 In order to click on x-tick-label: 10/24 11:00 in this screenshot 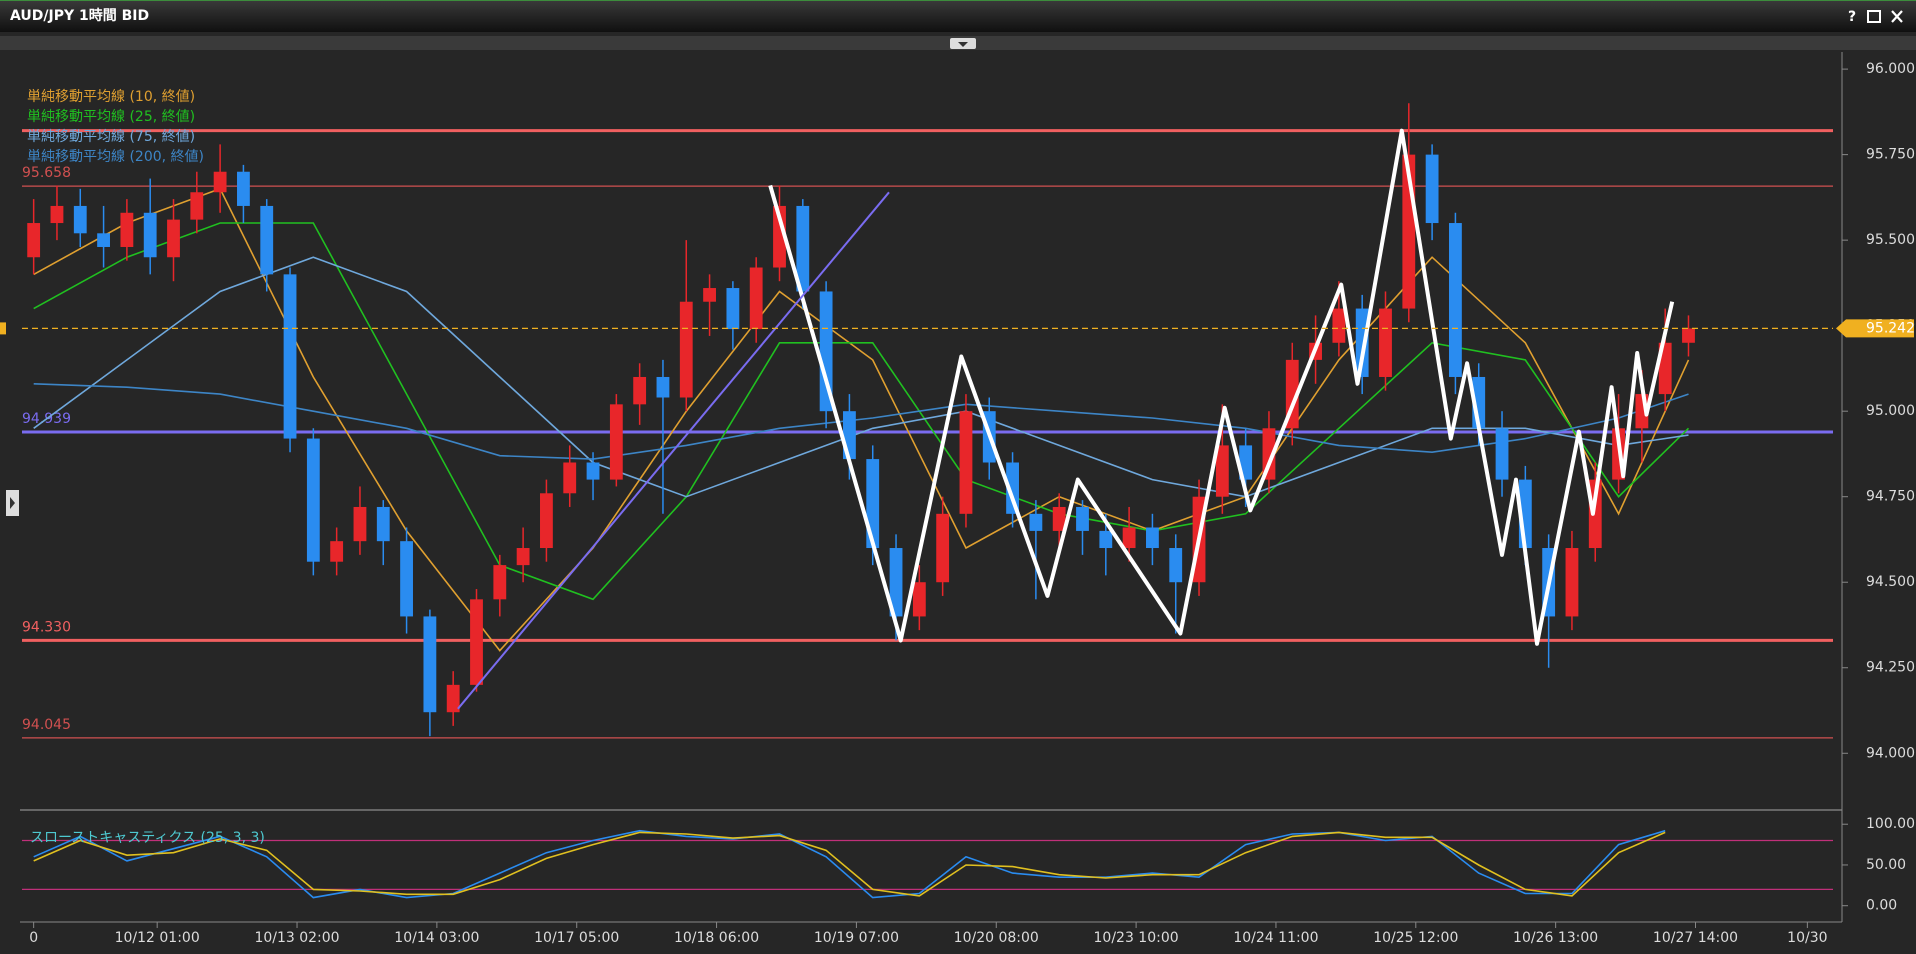, I will do `click(1275, 938)`.